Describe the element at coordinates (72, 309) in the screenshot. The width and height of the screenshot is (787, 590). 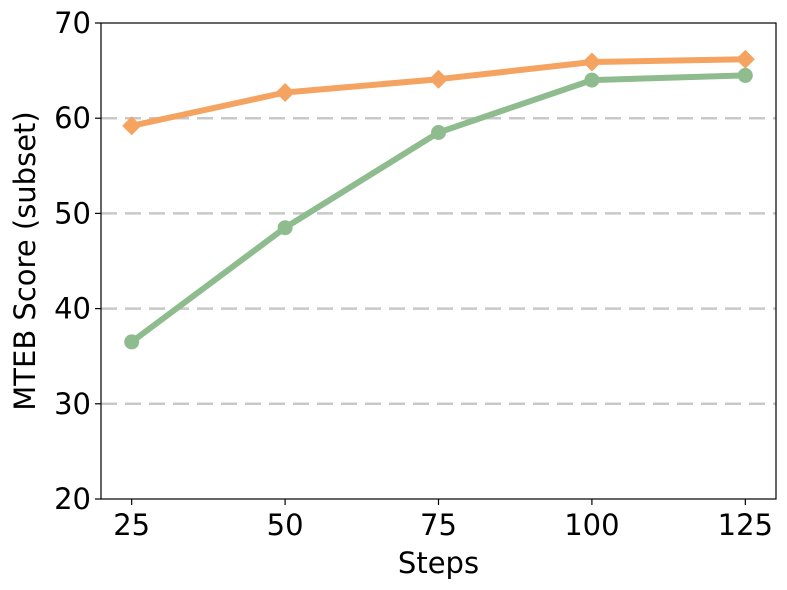
I see `y-tick-label: 40` at that location.